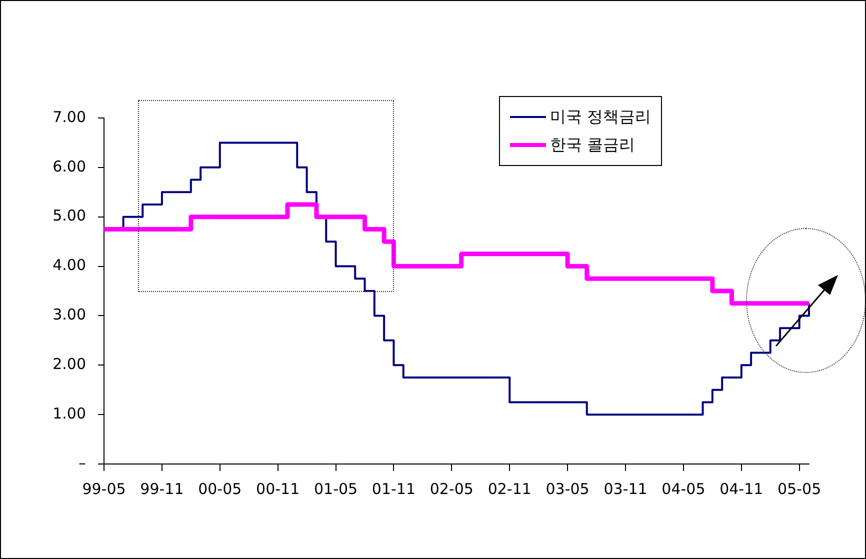 Image resolution: width=866 pixels, height=559 pixels. Describe the element at coordinates (82, 463) in the screenshot. I see `y-tick-label: –` at that location.